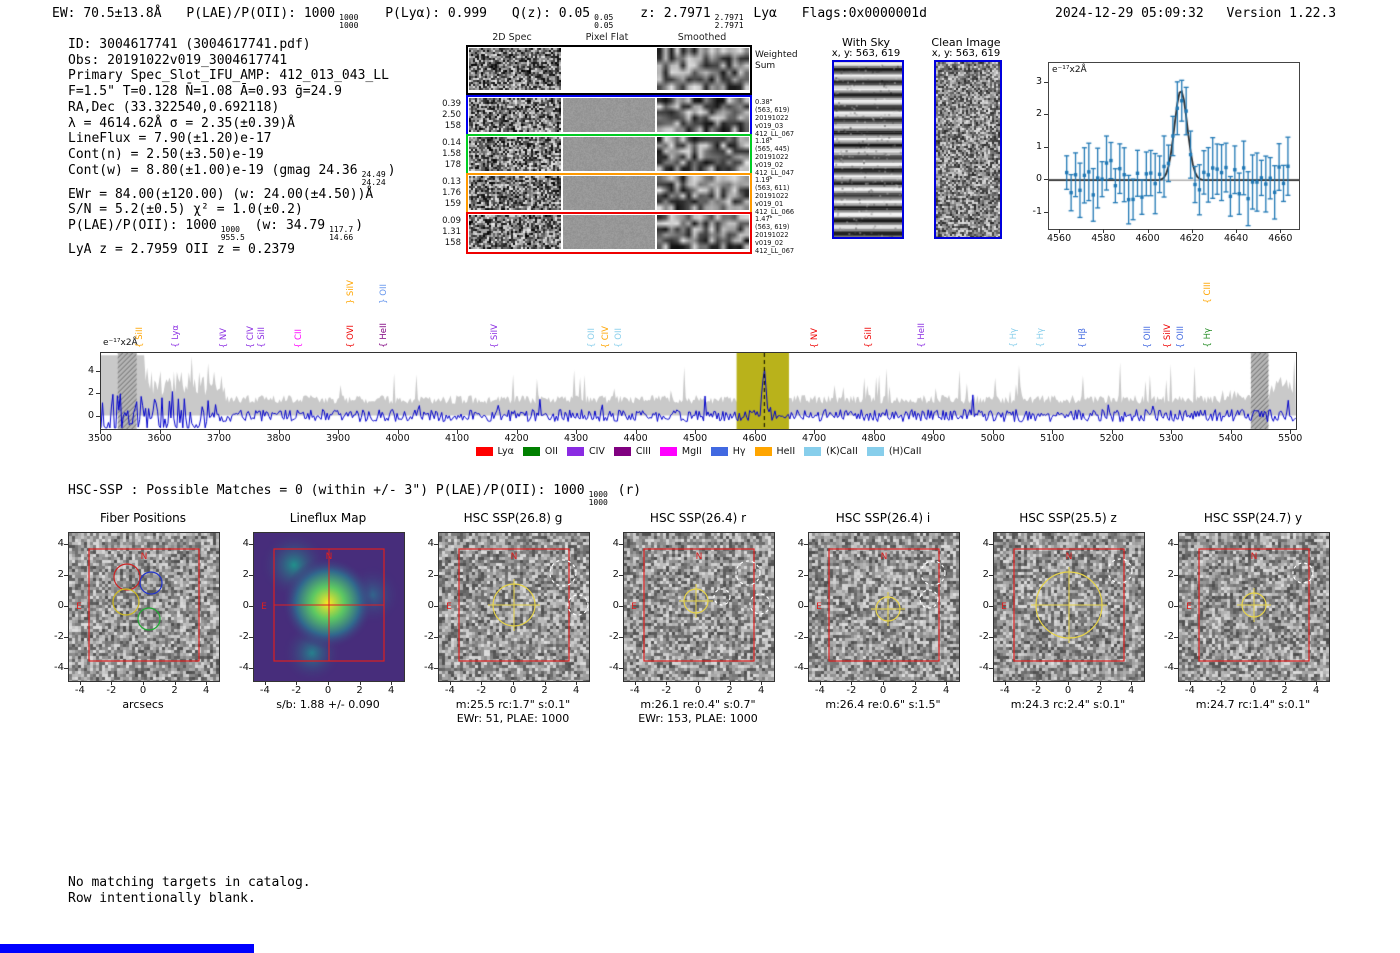 This screenshot has width=1400, height=953. I want to click on emission-line-label: { SiIV, so click(1167, 335).